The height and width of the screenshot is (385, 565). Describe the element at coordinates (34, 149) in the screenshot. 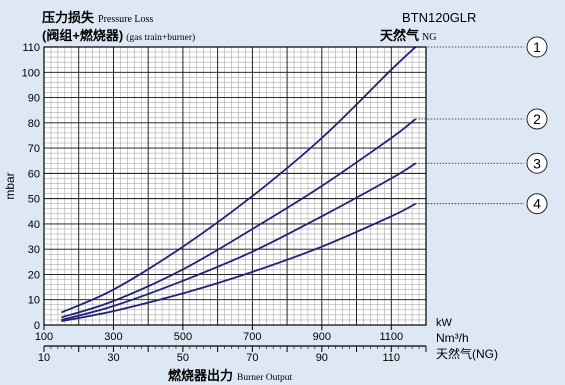

I see `y-tick-label: 70` at that location.